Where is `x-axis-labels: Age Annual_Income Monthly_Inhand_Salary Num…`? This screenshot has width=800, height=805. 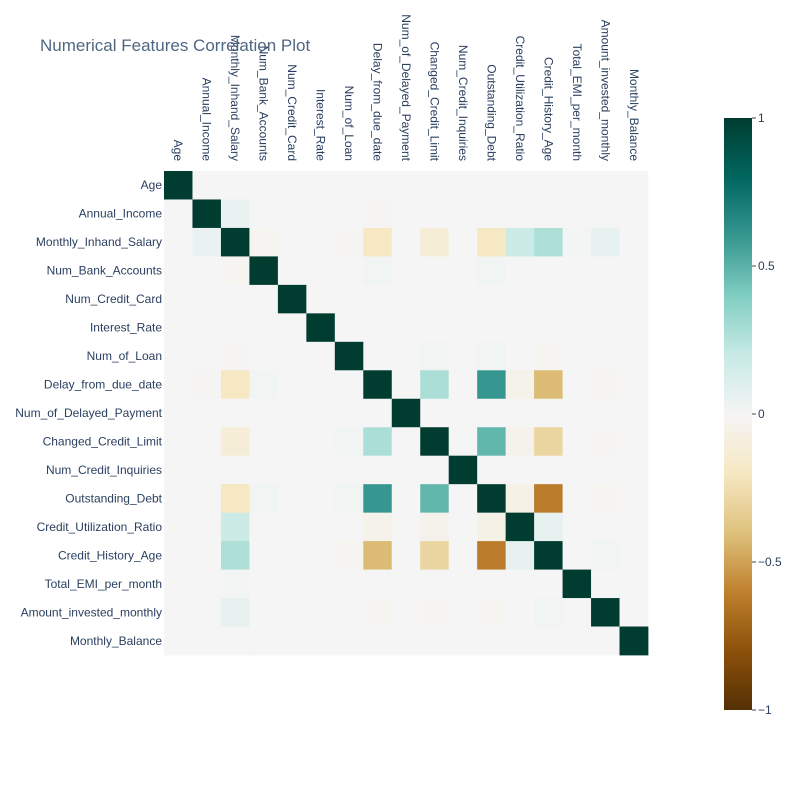
x-axis-labels: Age Annual_Income Monthly_Inhand_Salary Num… is located at coordinates (406, 87).